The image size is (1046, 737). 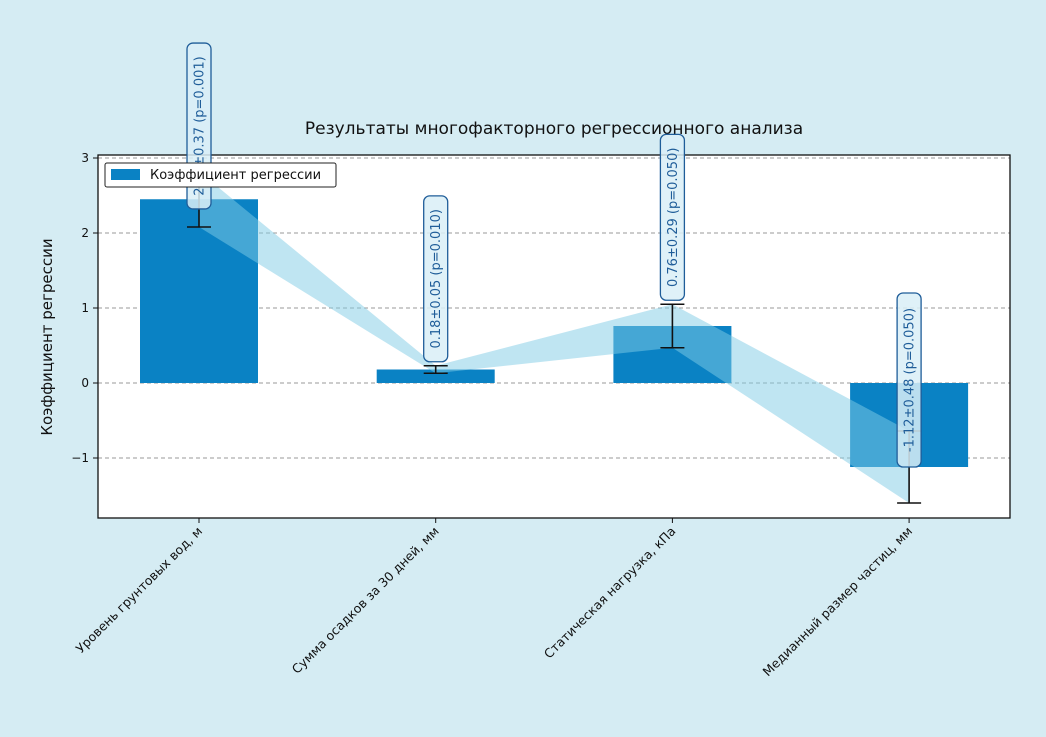 What do you see at coordinates (125, 174) in the screenshot?
I see `legend-swatch` at bounding box center [125, 174].